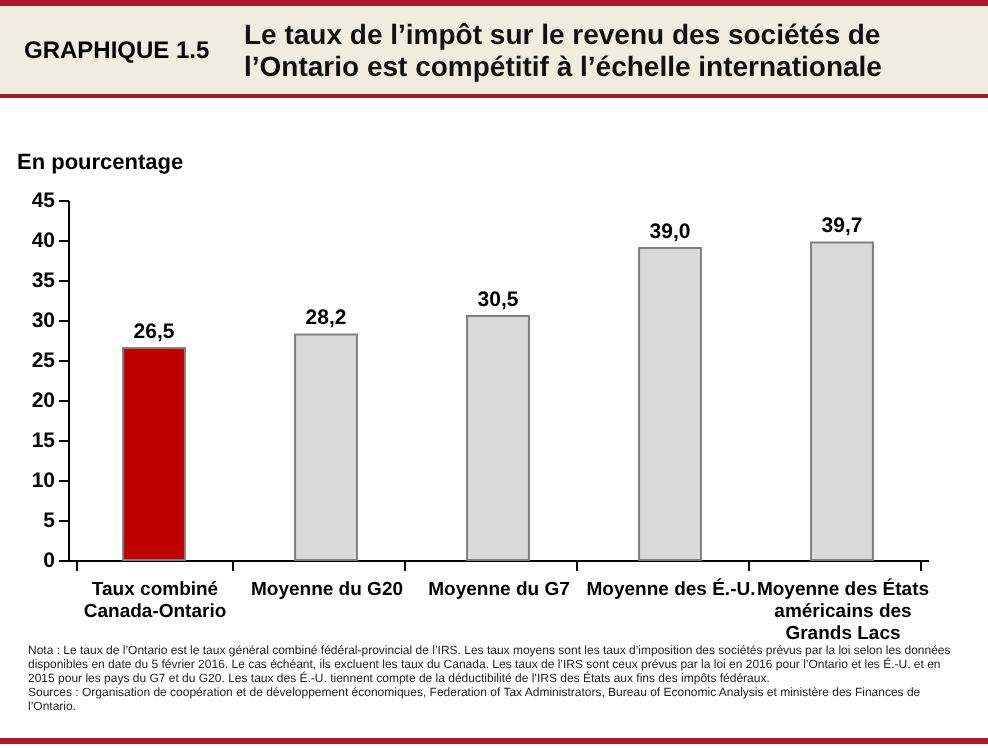 The height and width of the screenshot is (748, 988). What do you see at coordinates (327, 590) in the screenshot?
I see `x-tick-label: Moyenne du G20` at bounding box center [327, 590].